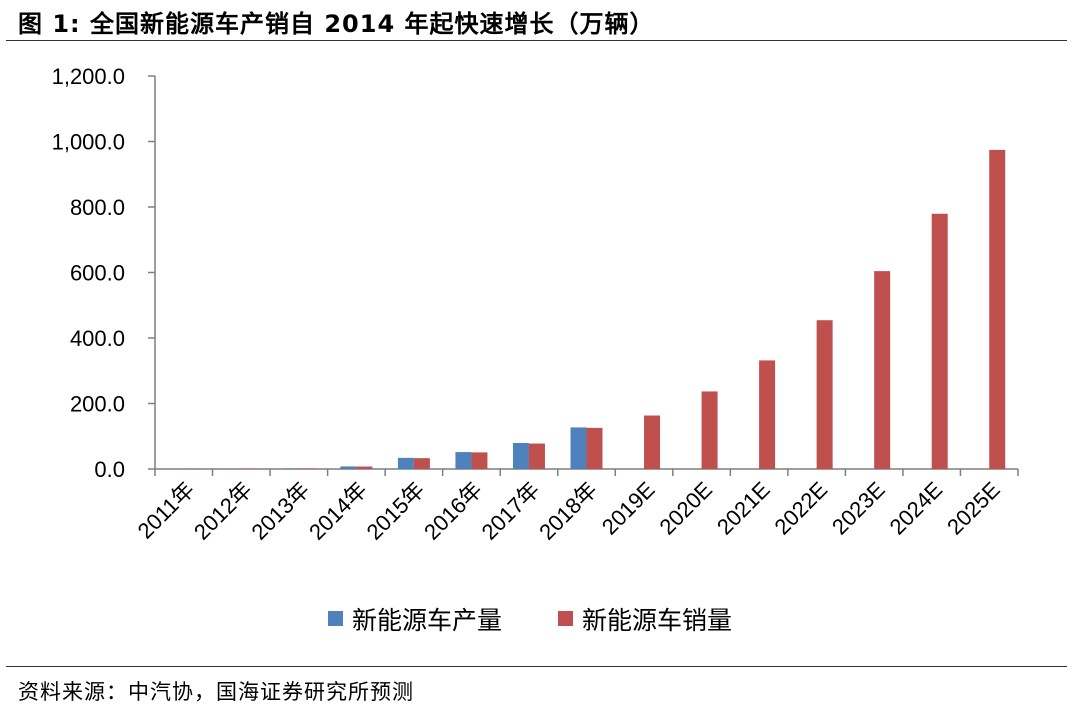 This screenshot has height=722, width=1073. I want to click on x-tick-label: 2016年, so click(453, 511).